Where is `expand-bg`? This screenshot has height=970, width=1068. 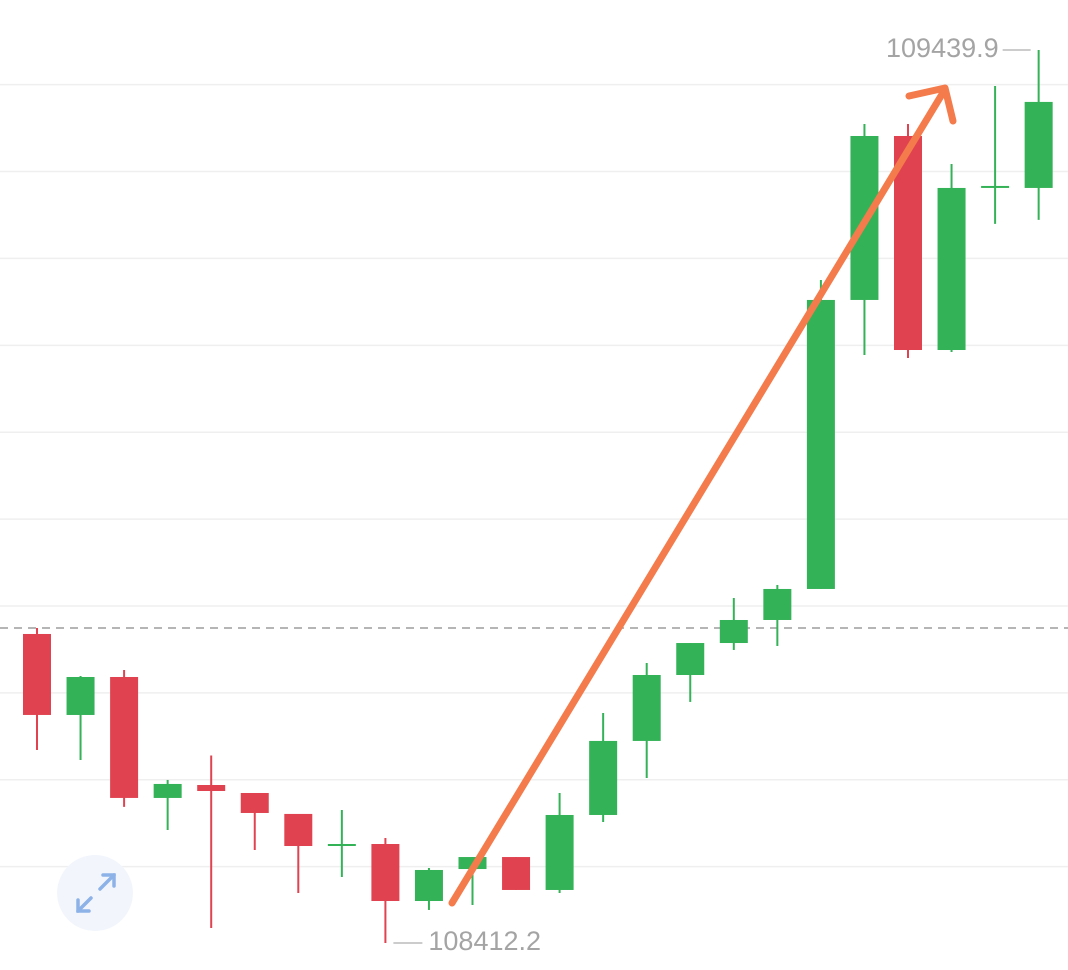 expand-bg is located at coordinates (95, 893).